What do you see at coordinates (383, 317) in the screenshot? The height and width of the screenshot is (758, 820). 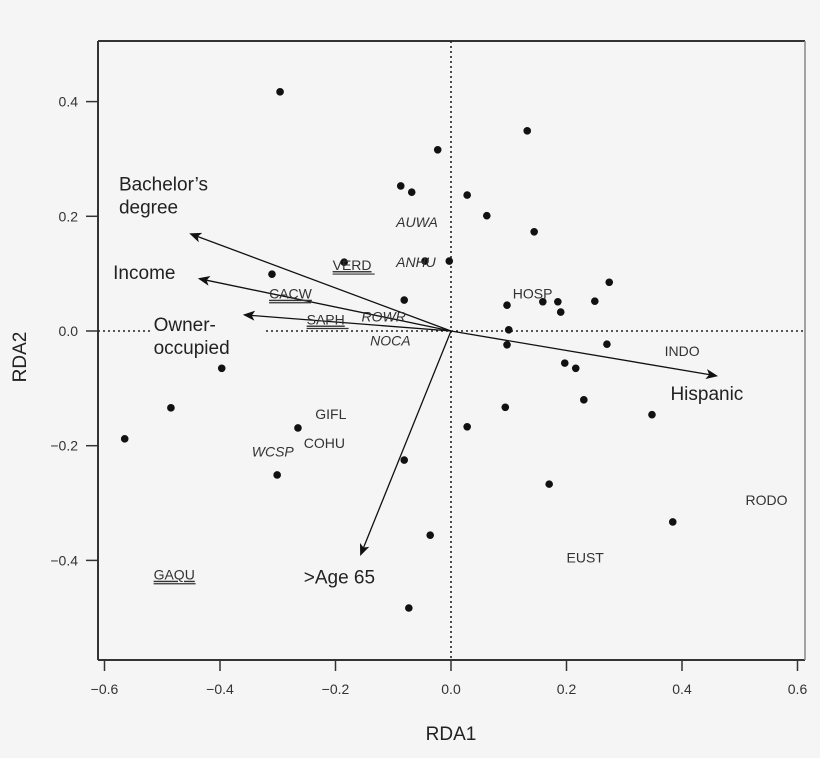 I see `species-label-rowr: ROWR` at bounding box center [383, 317].